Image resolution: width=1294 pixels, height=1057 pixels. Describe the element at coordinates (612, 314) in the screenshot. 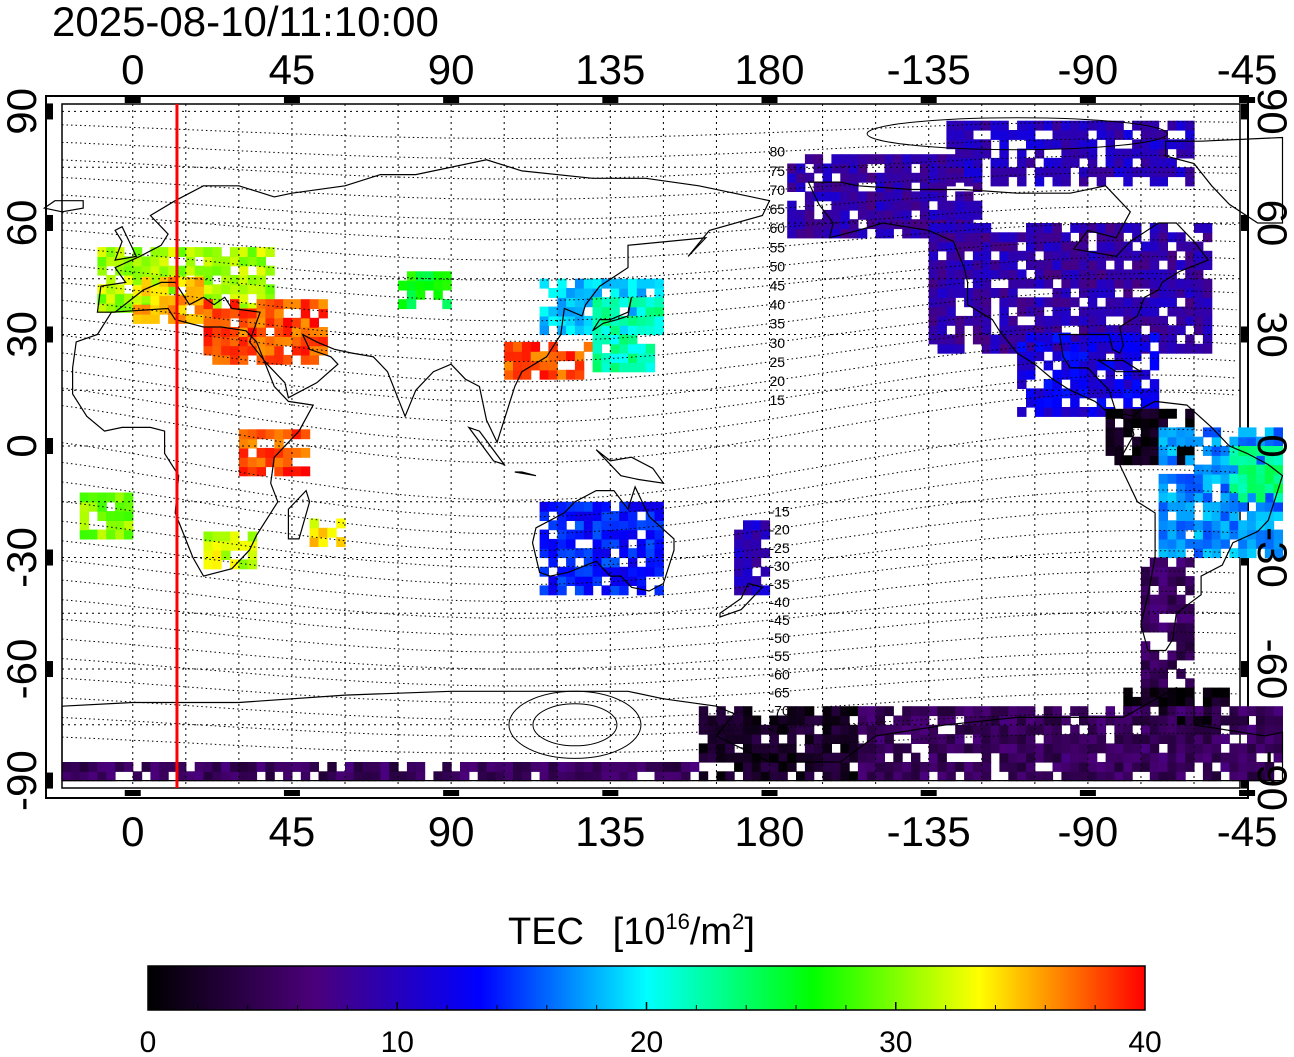

I see `coastline` at that location.